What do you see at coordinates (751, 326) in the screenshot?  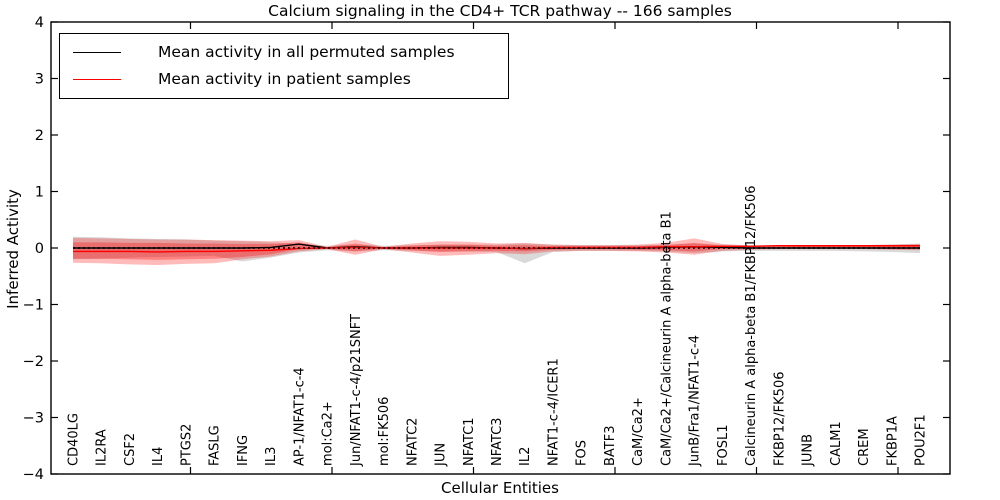 I see `x-tick-label: Calcineurin A alpha-beta B1/FKBP12/FK506` at bounding box center [751, 326].